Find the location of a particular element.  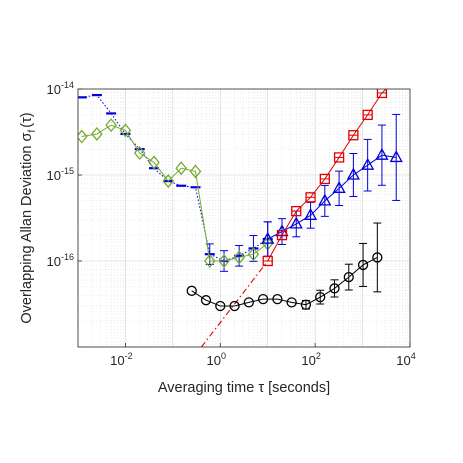

y-tick-label: 10-15 is located at coordinates (60, 174).